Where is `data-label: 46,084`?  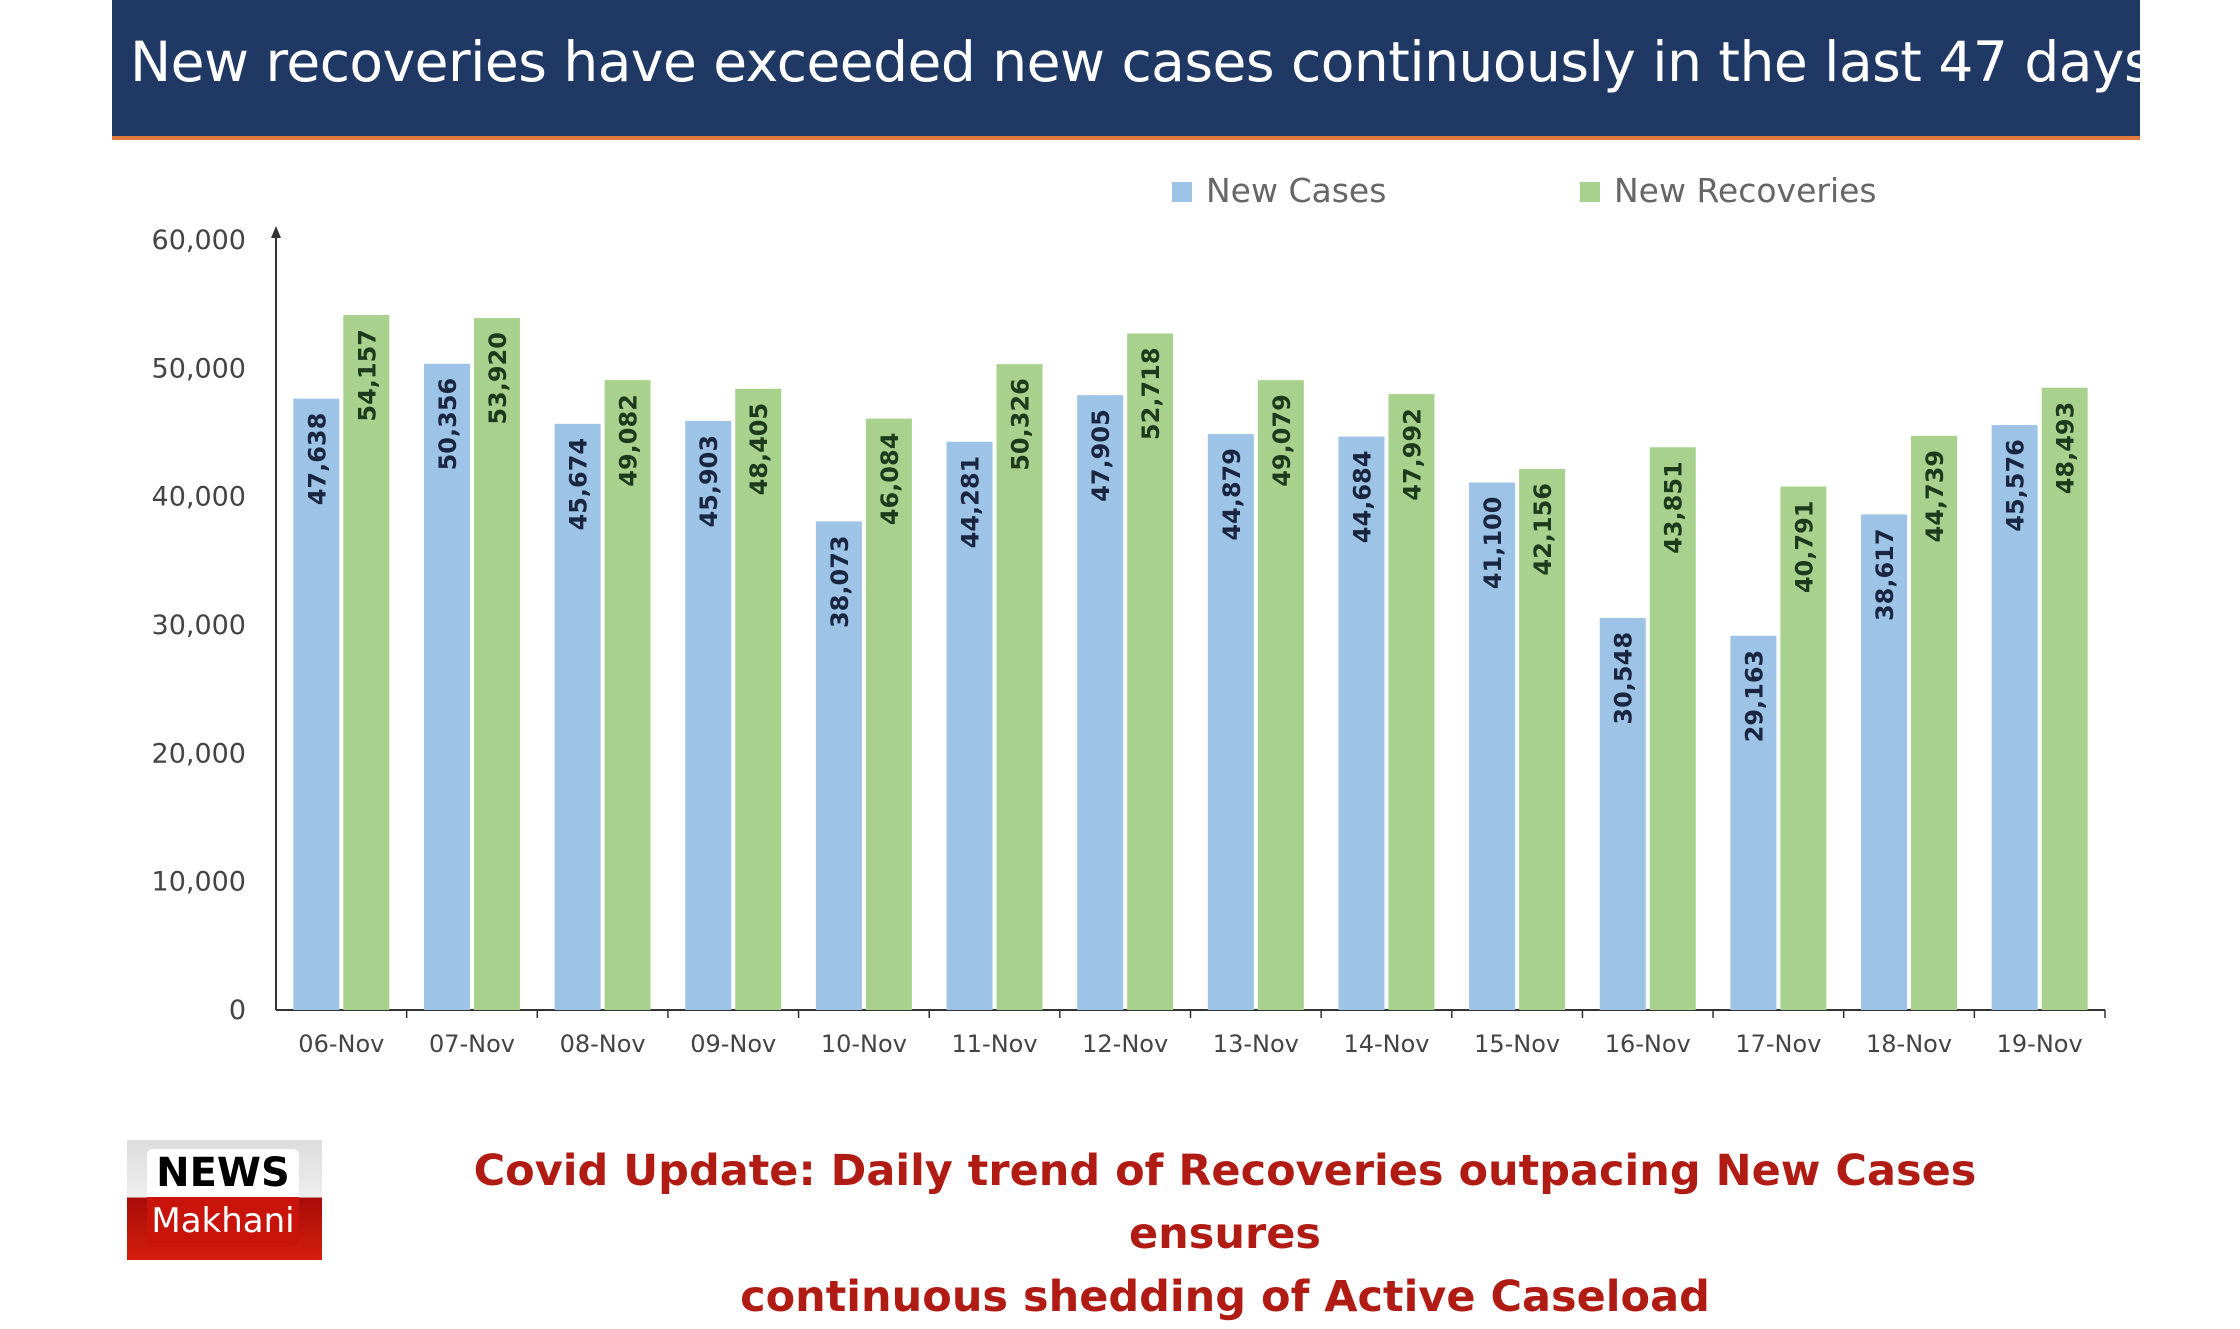
data-label: 46,084 is located at coordinates (890, 479).